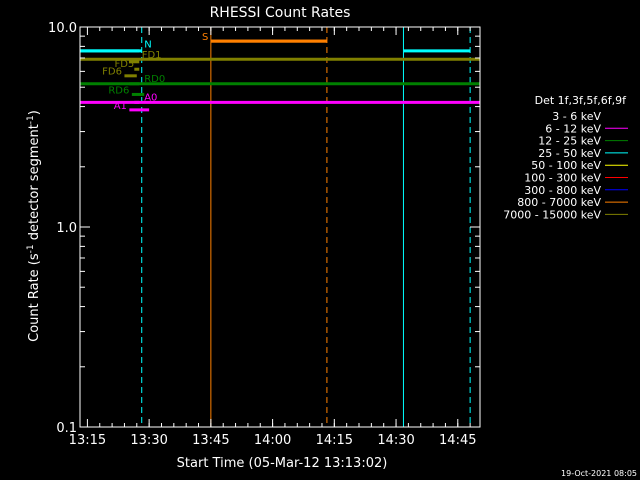  What do you see at coordinates (562, 190) in the screenshot?
I see `legend-label-7: 300 - 800 keV` at bounding box center [562, 190].